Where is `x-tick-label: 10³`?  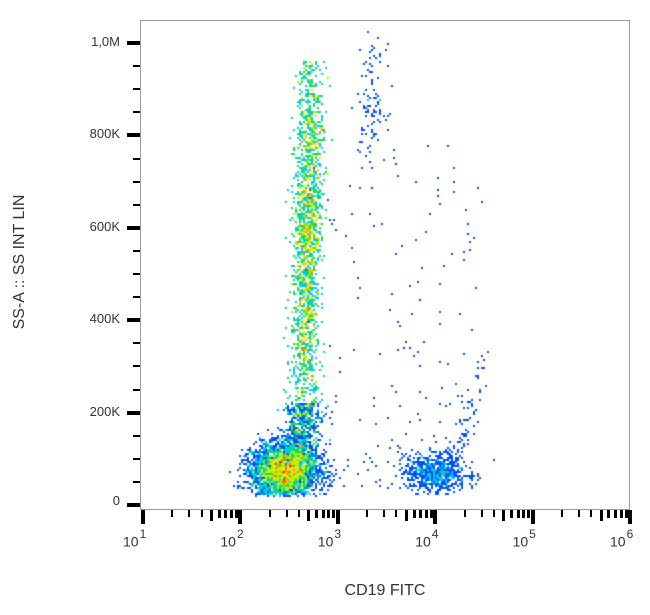 x-tick-label: 10³ is located at coordinates (329, 538).